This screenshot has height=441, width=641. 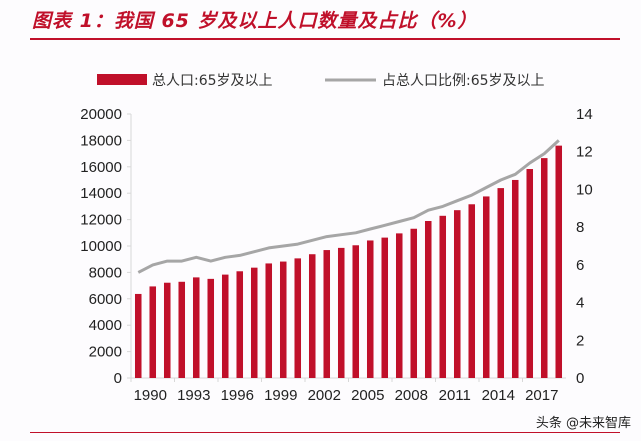 What do you see at coordinates (584, 114) in the screenshot?
I see `right-axis-tick-label: 14` at bounding box center [584, 114].